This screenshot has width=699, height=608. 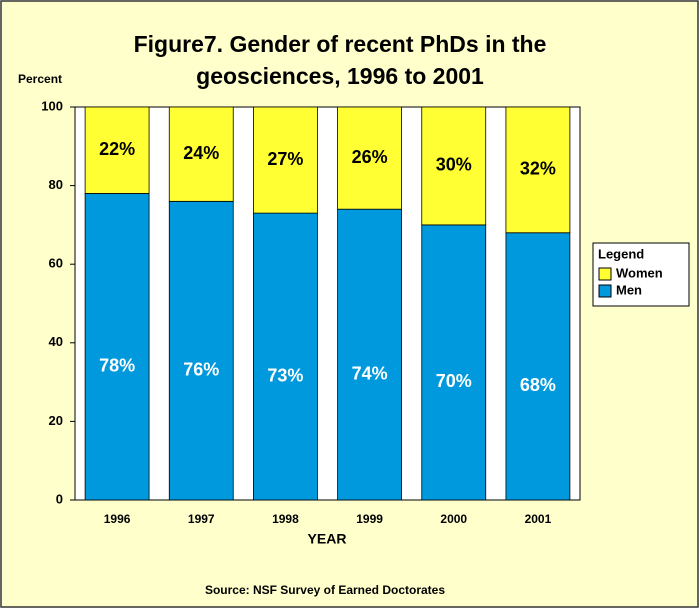 I want to click on x-axis-label: YEAR, so click(x=327, y=539).